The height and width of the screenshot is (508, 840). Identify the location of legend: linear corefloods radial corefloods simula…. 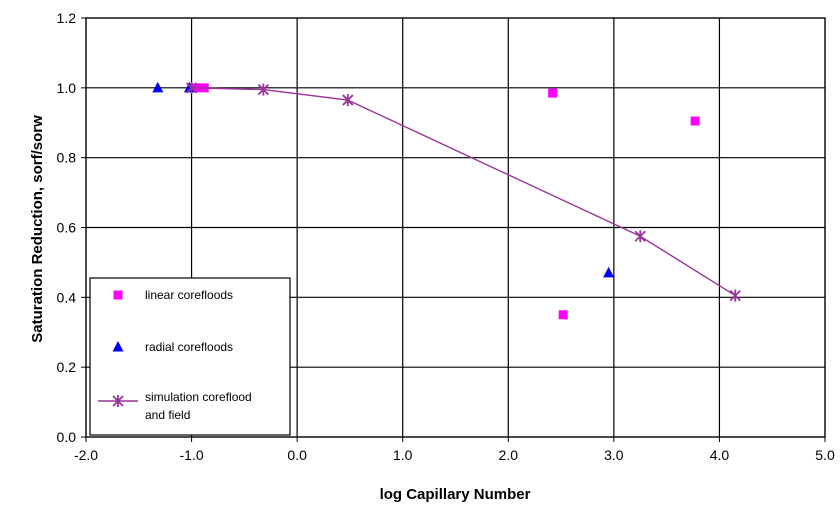
(190, 356).